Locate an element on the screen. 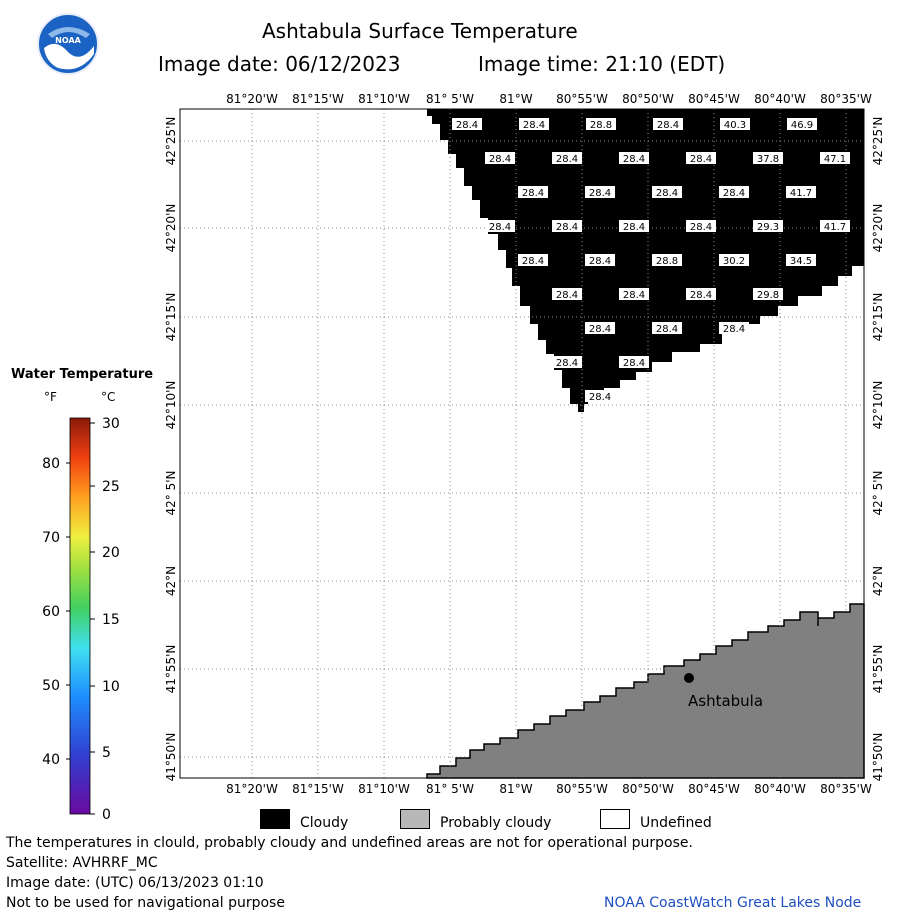  satellite-text: Satellite: AVHRRF_MC is located at coordinates (82, 863).